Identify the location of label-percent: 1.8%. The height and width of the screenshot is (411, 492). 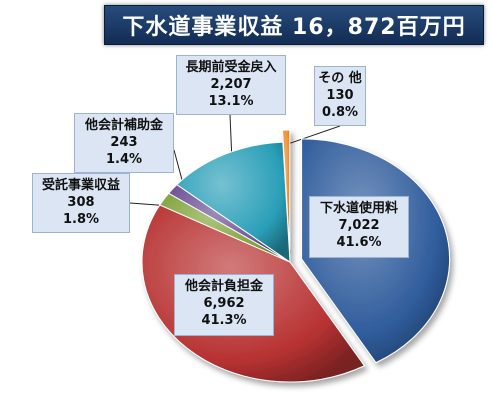
(81, 219).